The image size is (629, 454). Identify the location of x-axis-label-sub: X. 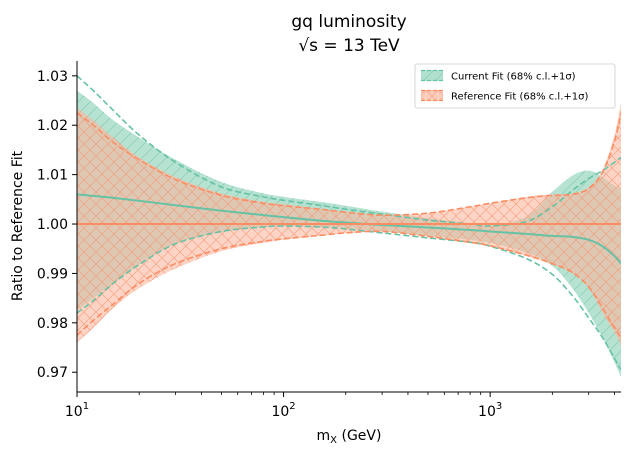
(333, 440).